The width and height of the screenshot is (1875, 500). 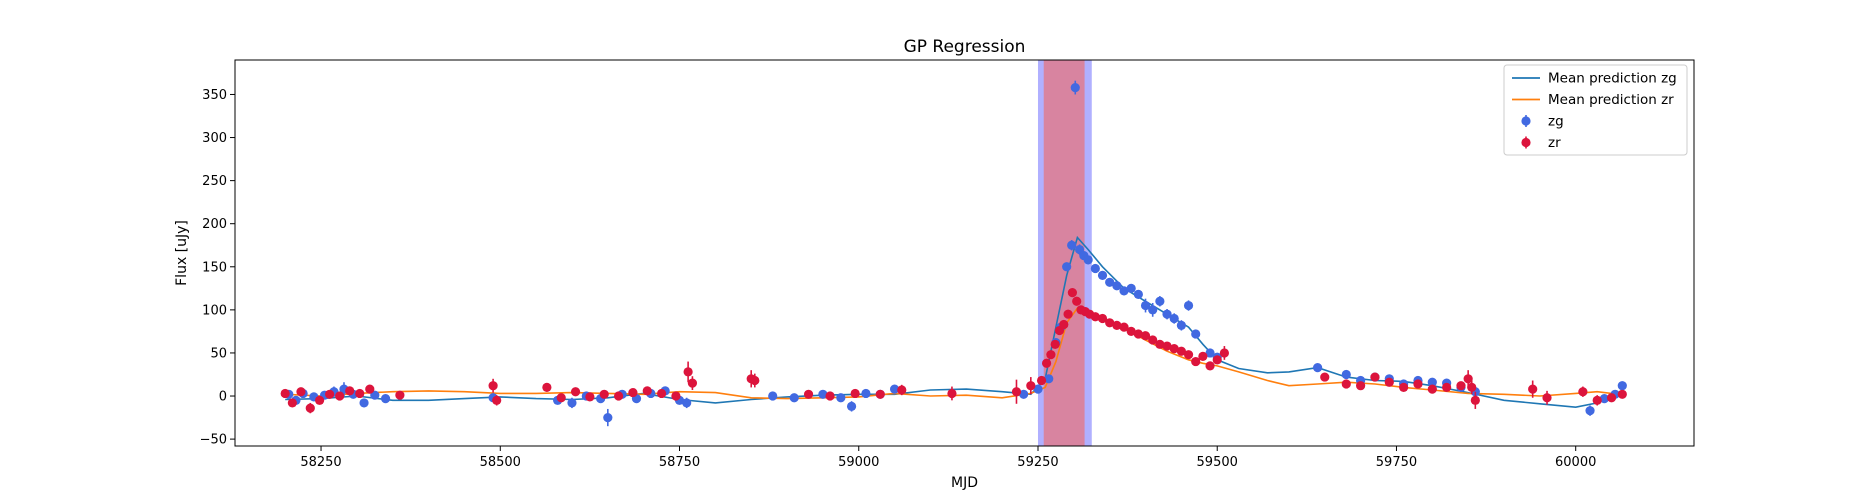 What do you see at coordinates (218, 353) in the screenshot?
I see `y-tick-label: 50` at bounding box center [218, 353].